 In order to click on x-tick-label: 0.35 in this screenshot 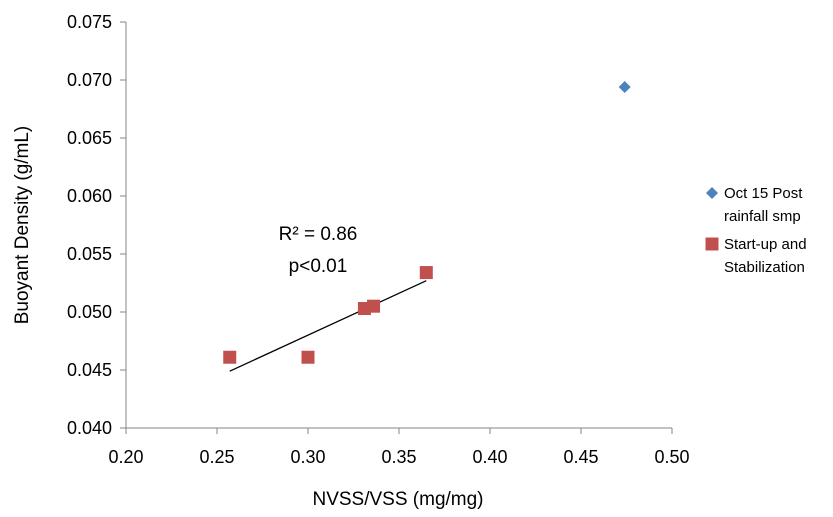, I will do `click(398, 457)`.